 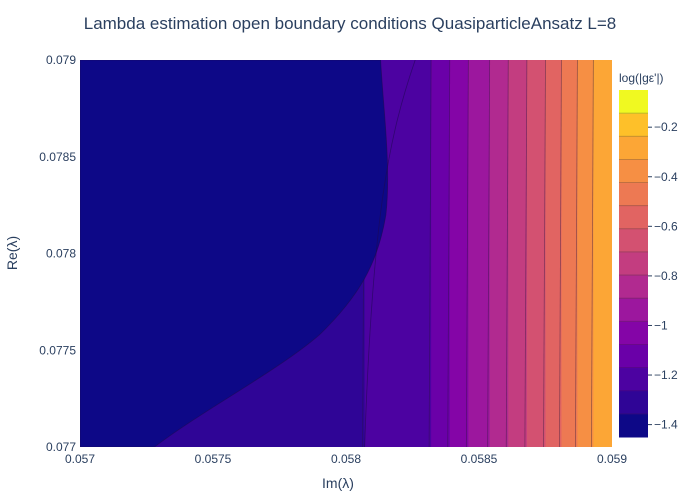 What do you see at coordinates (479, 459) in the screenshot?
I see `x-tick-label: 0.0585` at bounding box center [479, 459].